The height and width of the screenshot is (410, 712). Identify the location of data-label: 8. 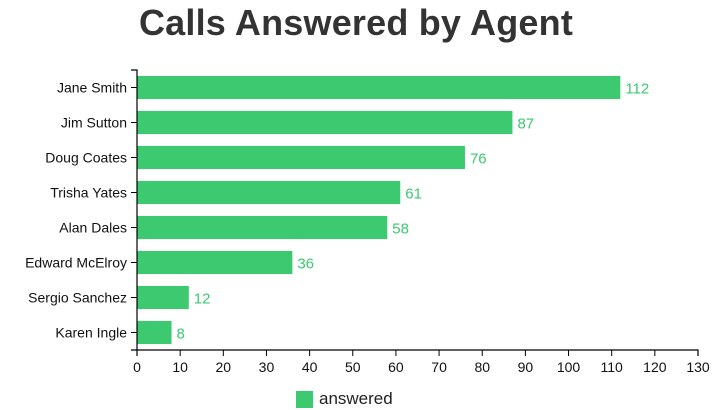
(181, 334).